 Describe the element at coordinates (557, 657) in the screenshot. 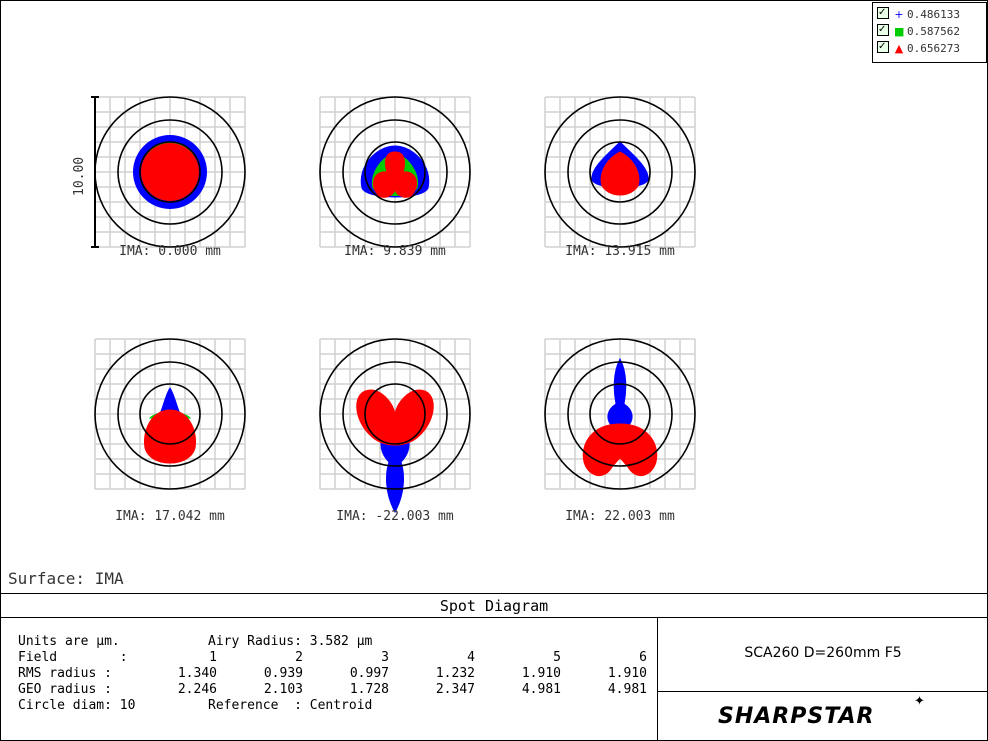

I see `fields-value-5: 5` at that location.